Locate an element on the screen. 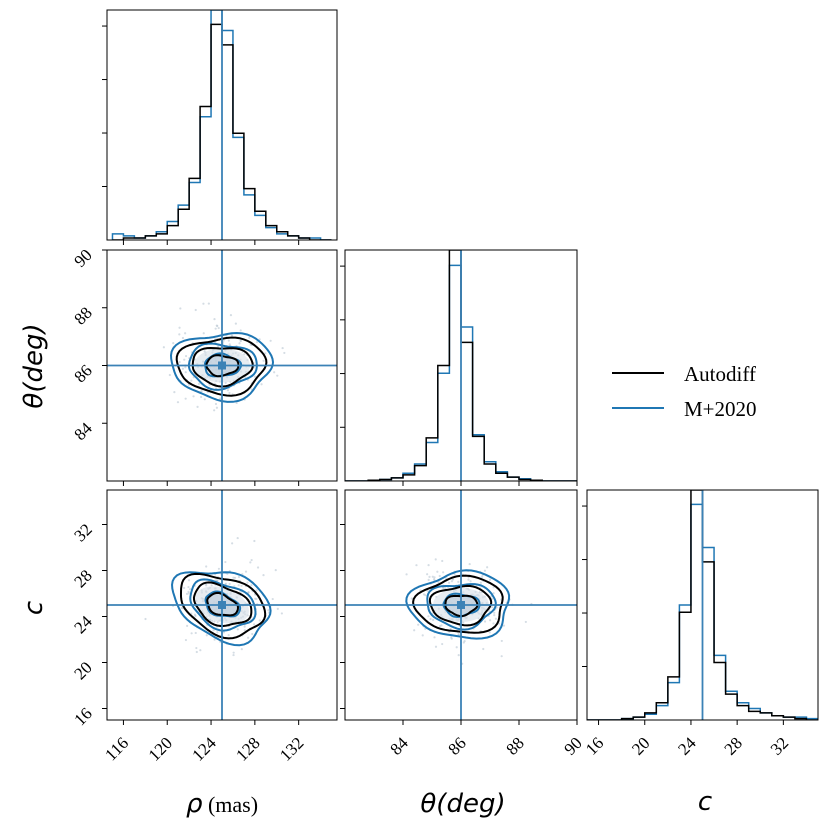 This screenshot has width=830, height=830. xtick-label-theta: 84 is located at coordinates (399, 746).